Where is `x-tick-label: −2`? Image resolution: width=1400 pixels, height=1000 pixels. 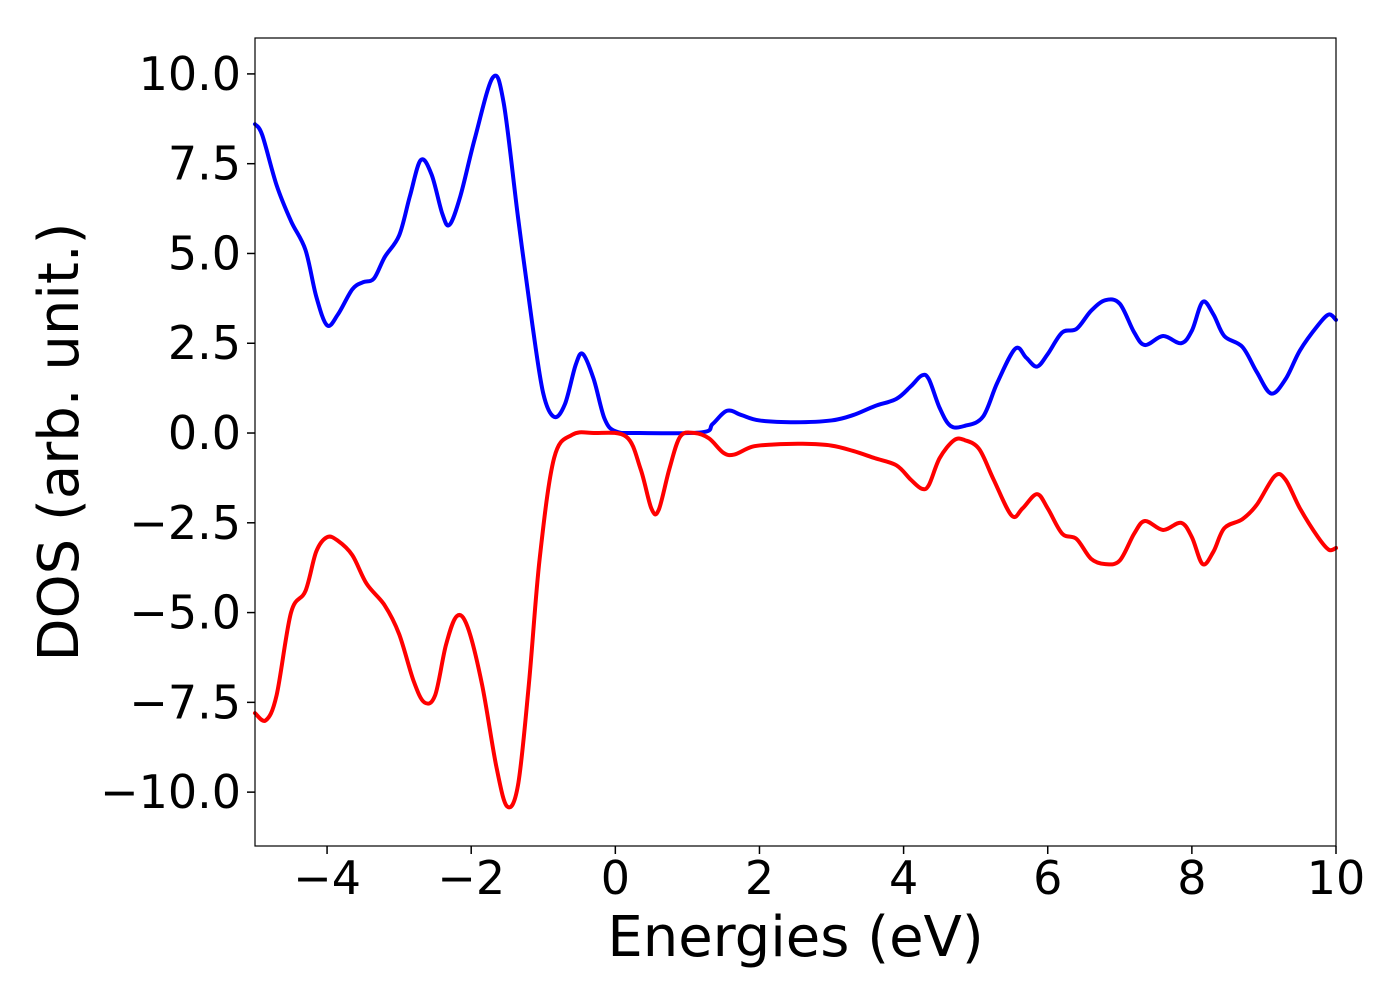 x-tick-label: −2 is located at coordinates (471, 878).